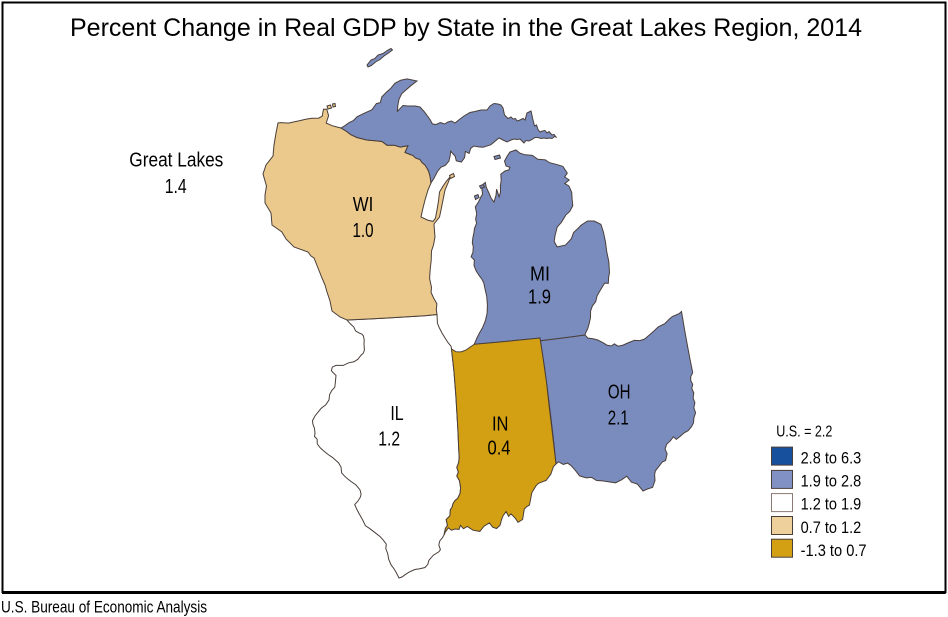 Image resolution: width=948 pixels, height=617 pixels. I want to click on svg-text: OH, so click(619, 392).